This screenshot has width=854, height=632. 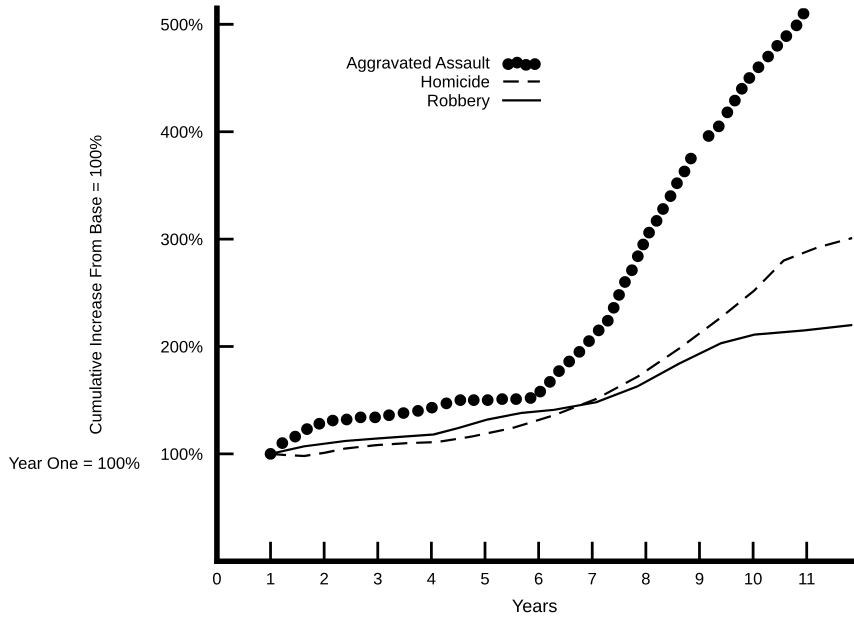 I want to click on y-tick-label: 500%, so click(x=181, y=24).